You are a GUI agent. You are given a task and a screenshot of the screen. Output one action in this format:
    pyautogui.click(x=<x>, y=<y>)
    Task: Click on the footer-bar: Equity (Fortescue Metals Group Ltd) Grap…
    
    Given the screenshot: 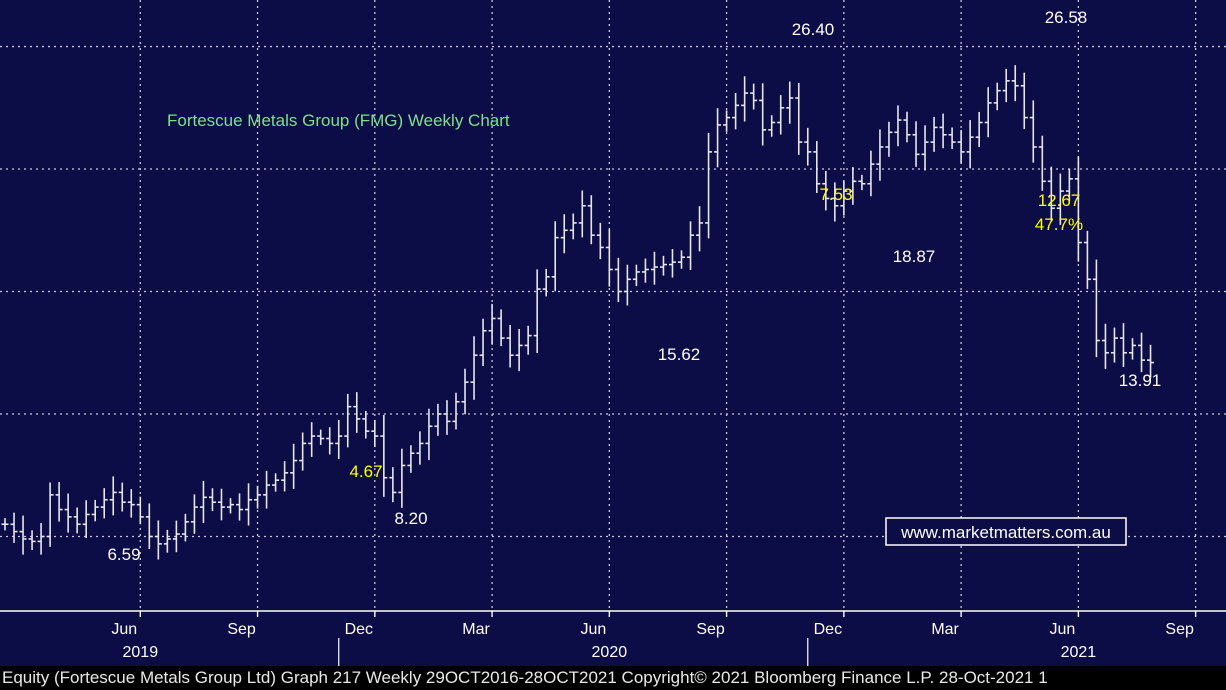 What is the action you would take?
    pyautogui.click(x=613, y=678)
    